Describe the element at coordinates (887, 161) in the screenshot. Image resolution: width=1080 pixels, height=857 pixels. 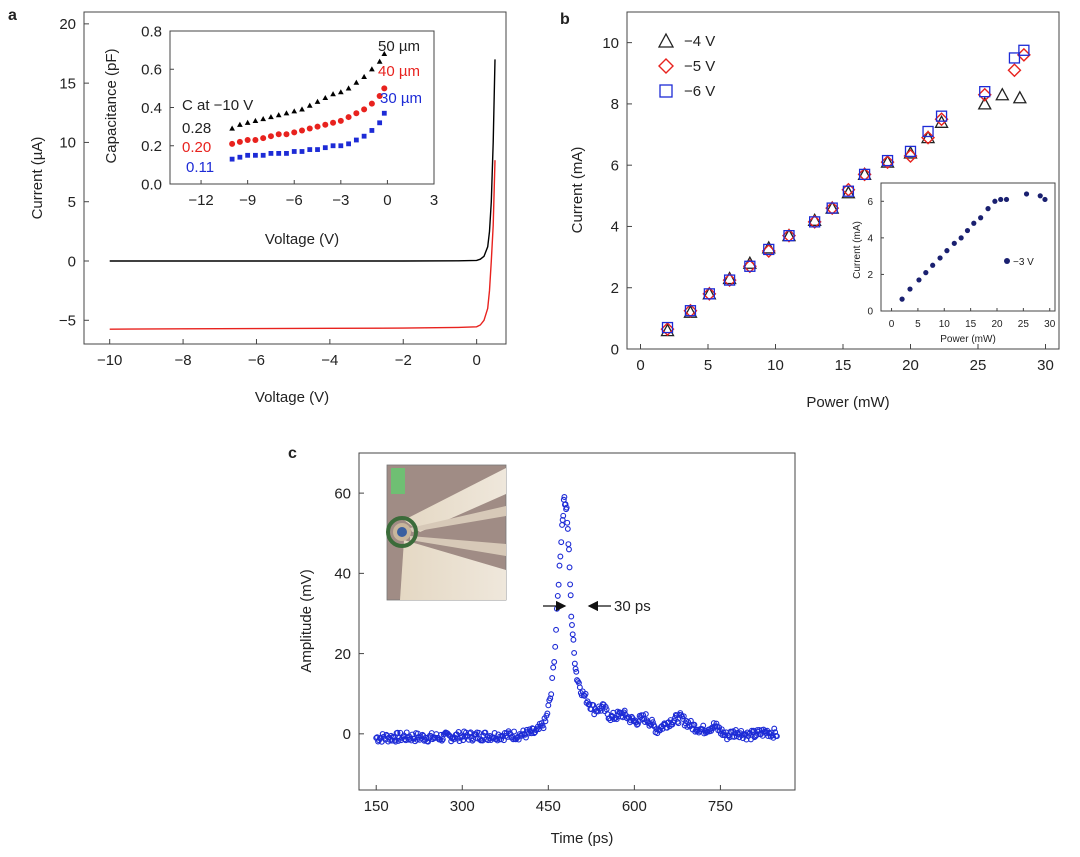
I see `data-point-−4 V` at that location.